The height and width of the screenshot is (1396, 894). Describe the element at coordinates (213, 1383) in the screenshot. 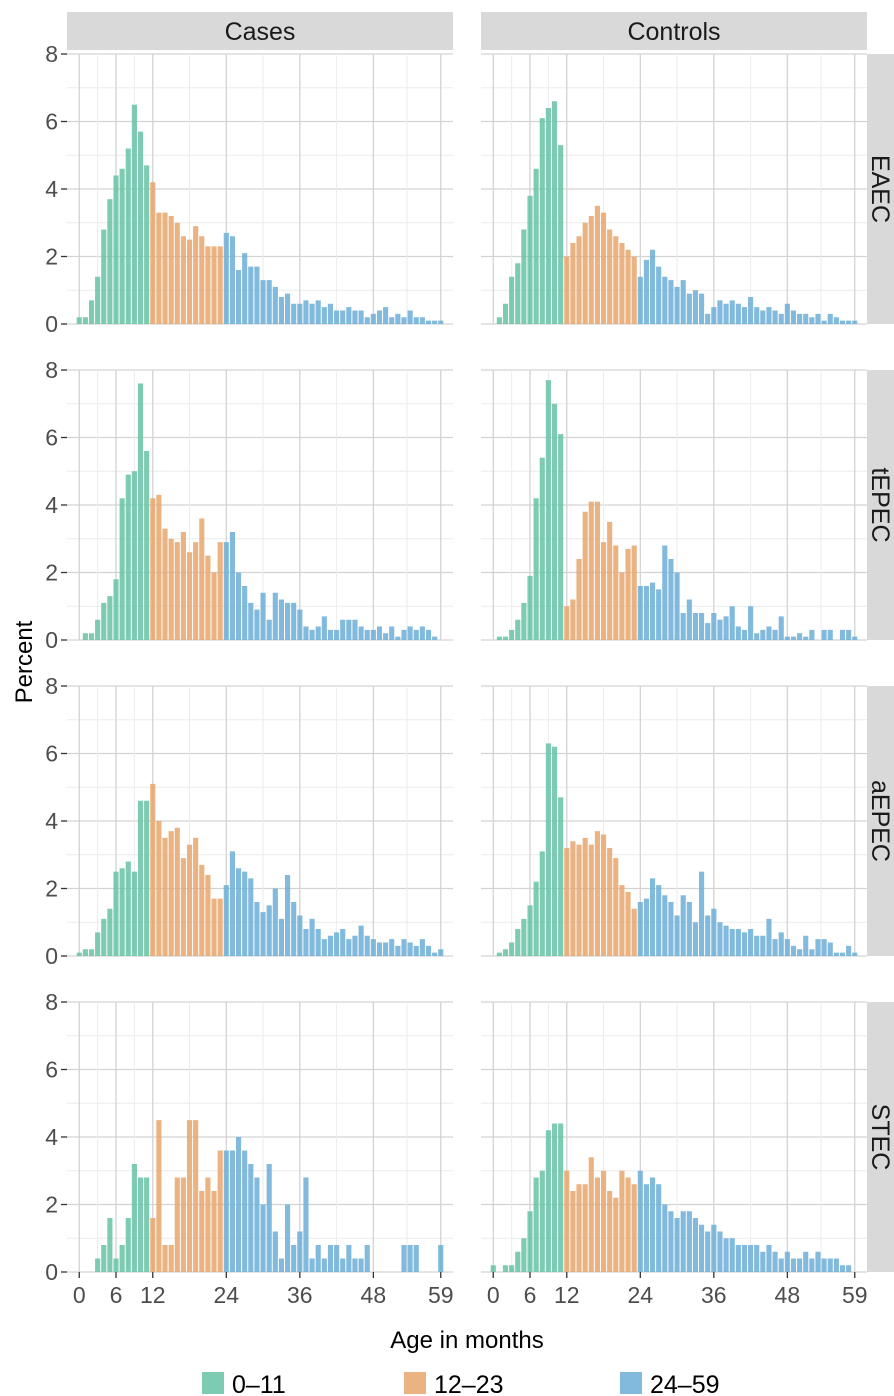

I see `legend-swatch` at that location.